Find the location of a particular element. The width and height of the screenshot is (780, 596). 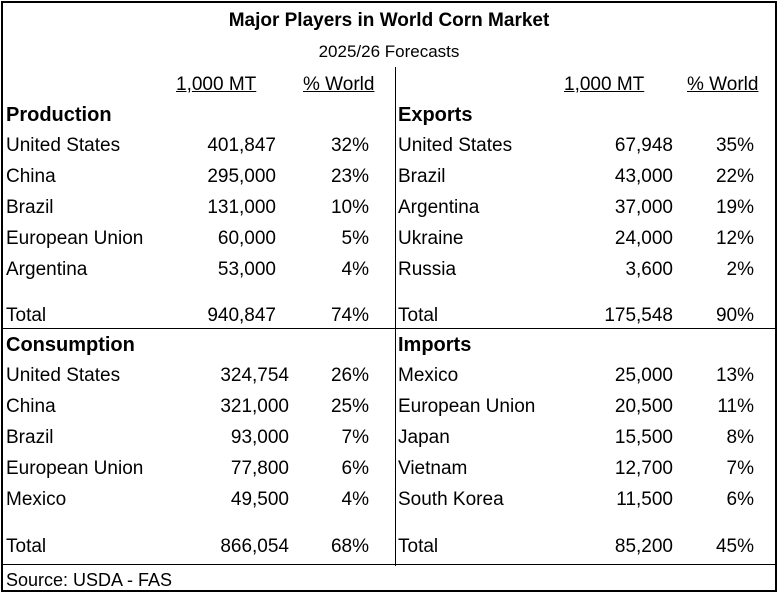

consumption-pct-cell: 25% is located at coordinates (349, 406).